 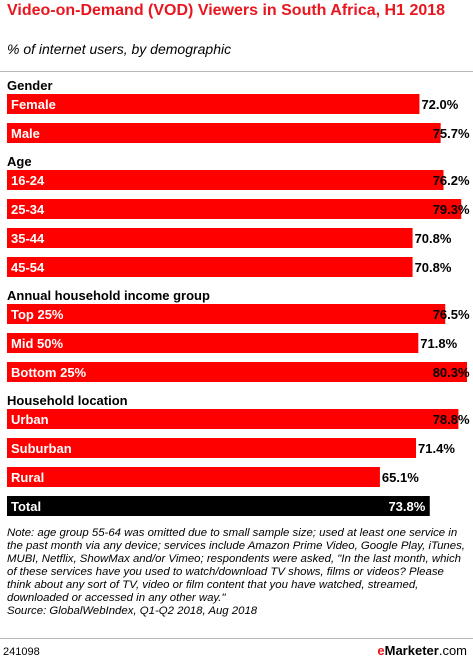 I want to click on data-row-label: Mid 50%, so click(x=37, y=343).